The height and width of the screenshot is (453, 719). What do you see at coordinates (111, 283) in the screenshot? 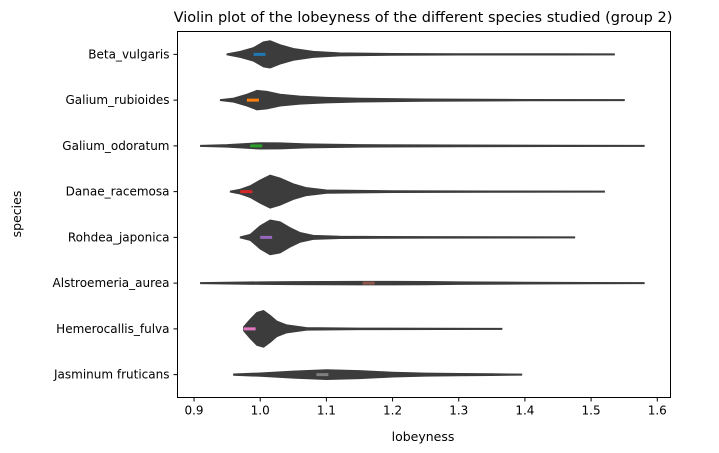
I see `y-tick-label: Alstroemeria_aurea` at bounding box center [111, 283].